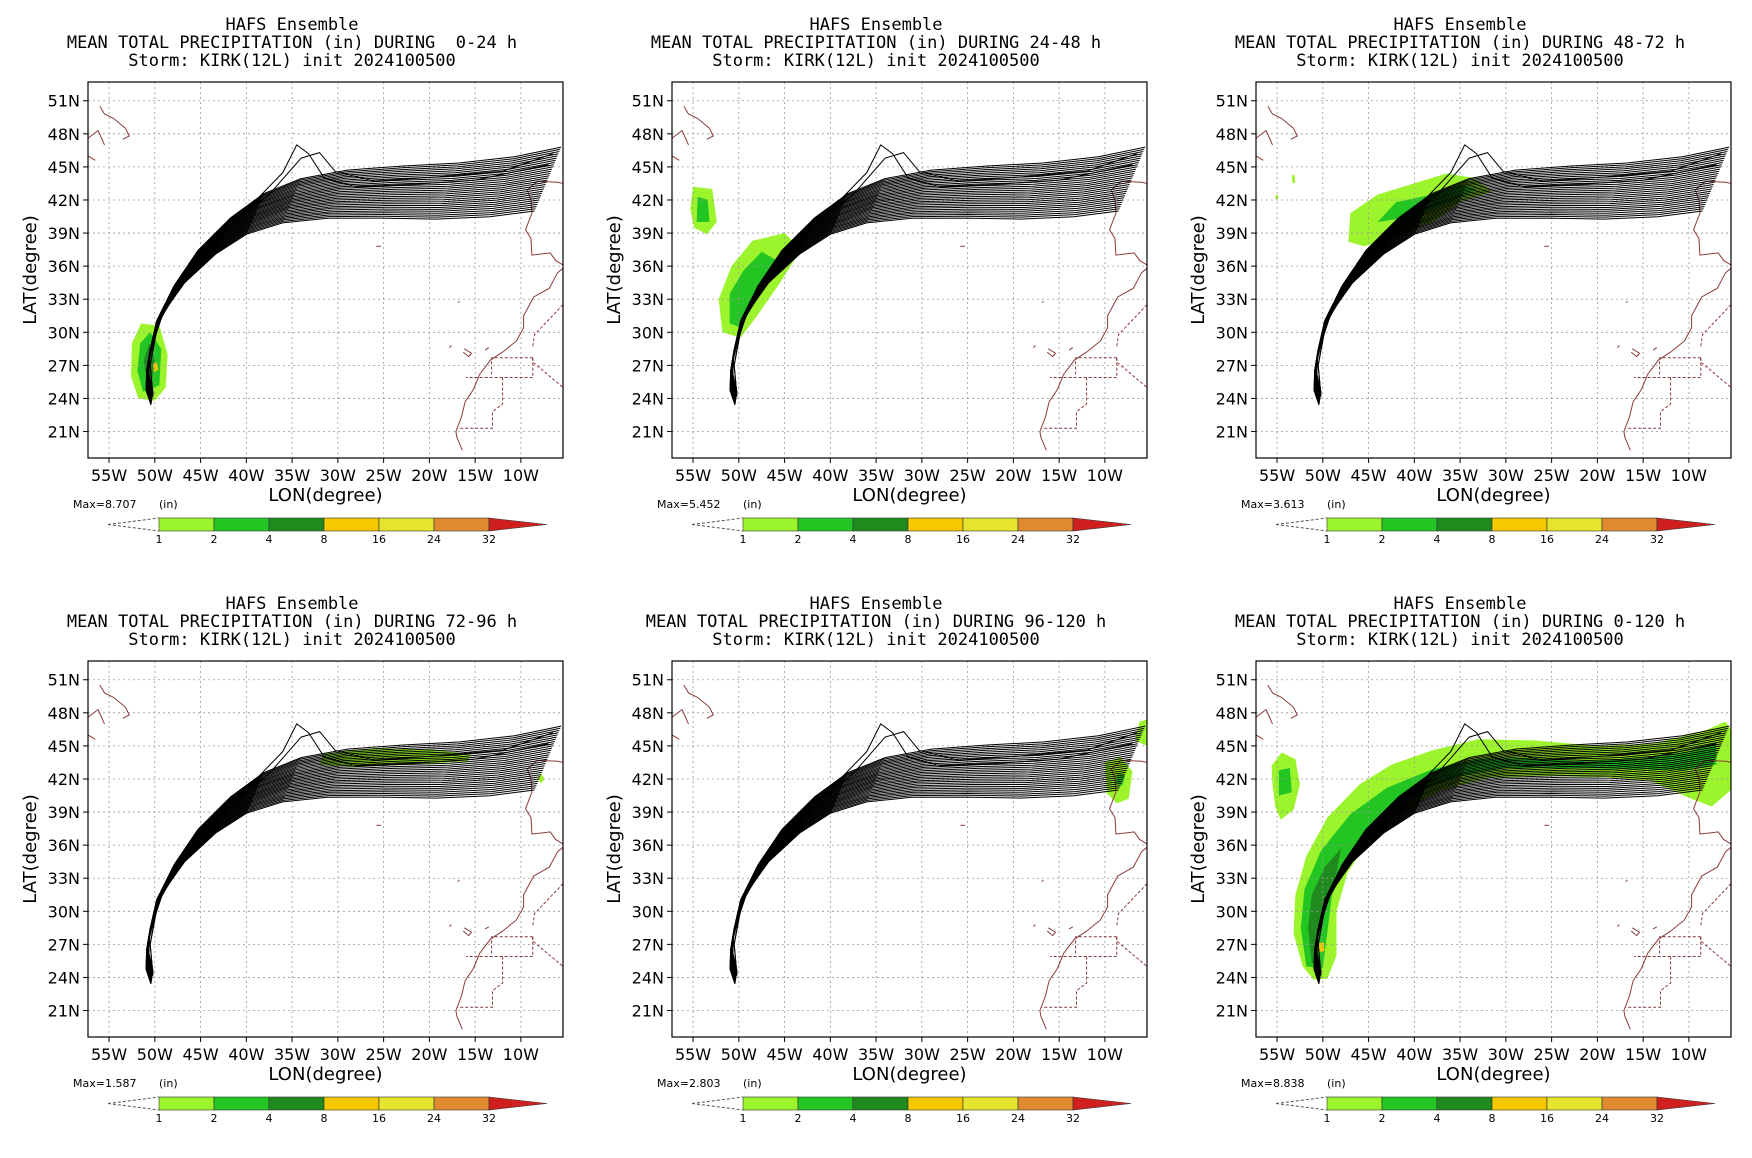  Describe the element at coordinates (753, 289) in the screenshot. I see `precip-area` at that location.